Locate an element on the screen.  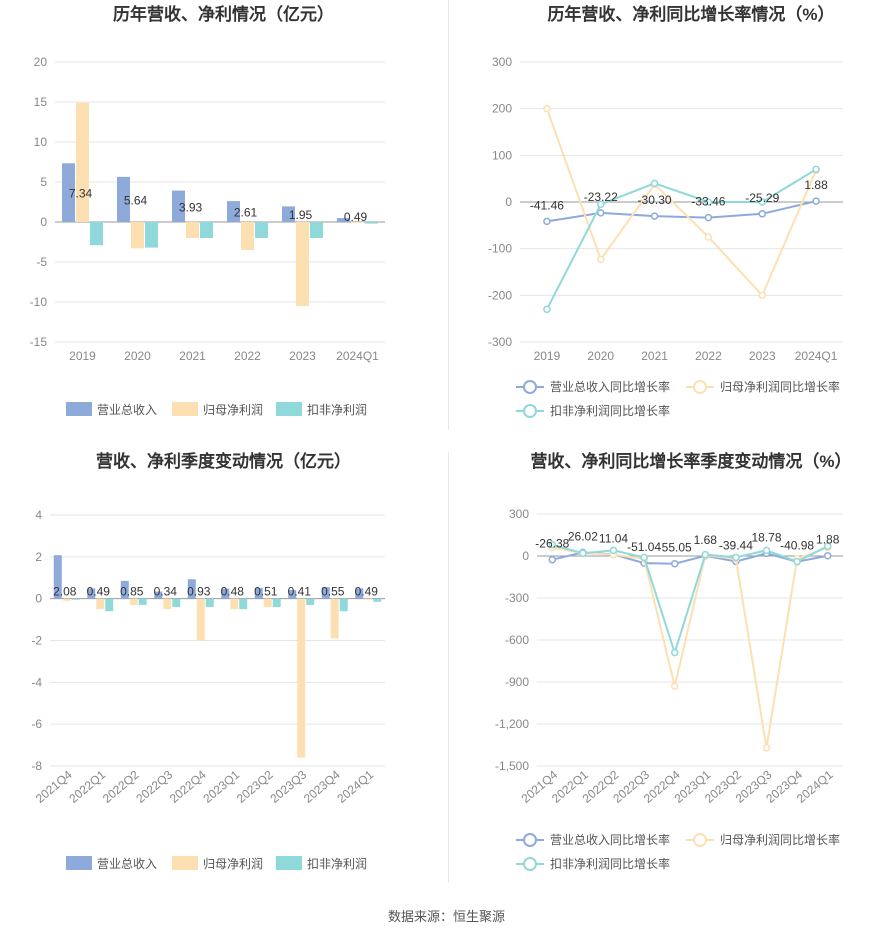
data-label: 11.04 is located at coordinates (613, 538).